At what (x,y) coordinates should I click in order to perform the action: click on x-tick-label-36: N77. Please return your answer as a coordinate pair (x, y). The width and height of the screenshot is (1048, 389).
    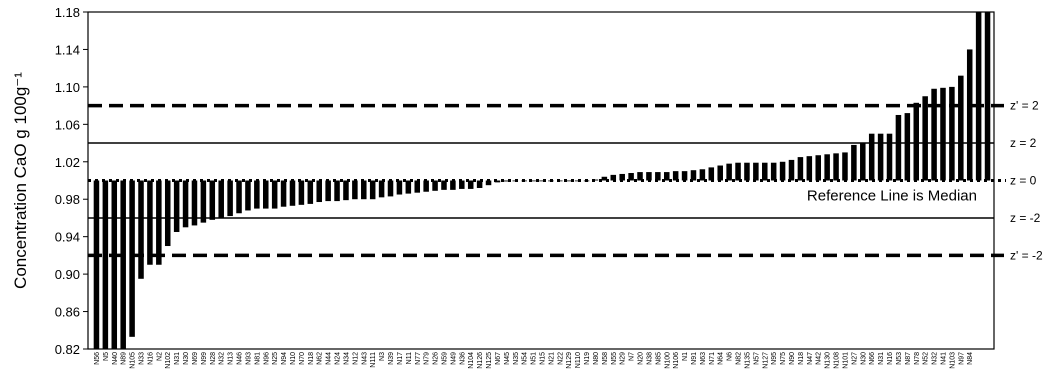
    Looking at the image, I should click on (418, 358).